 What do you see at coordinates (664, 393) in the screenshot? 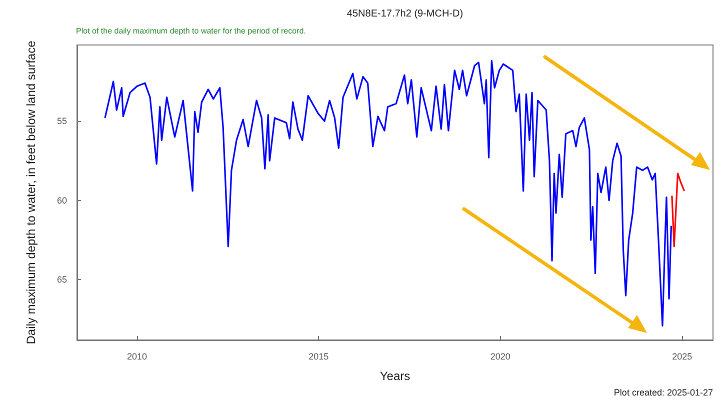
I see `text: Plot created: 2025-01-27` at bounding box center [664, 393].